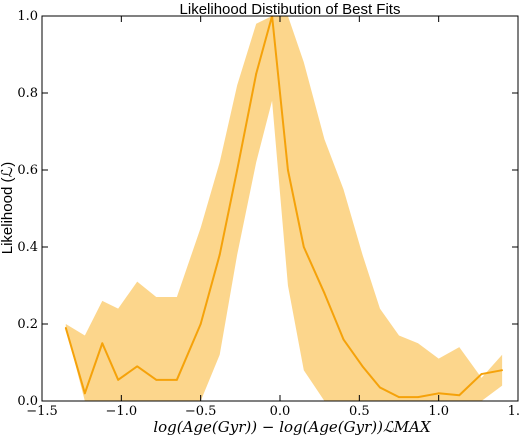  Describe the element at coordinates (280, 411) in the screenshot. I see `x-tick-label: 0.0` at that location.